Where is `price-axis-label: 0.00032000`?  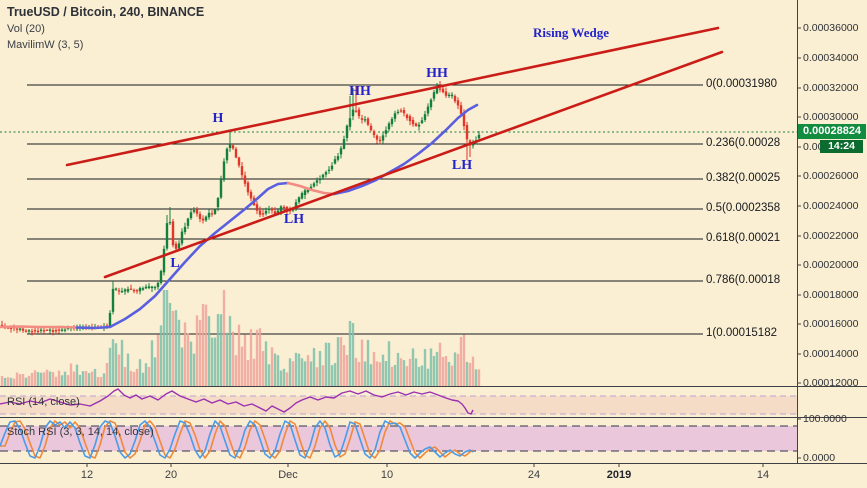 price-axis-label: 0.00032000 is located at coordinates (831, 88).